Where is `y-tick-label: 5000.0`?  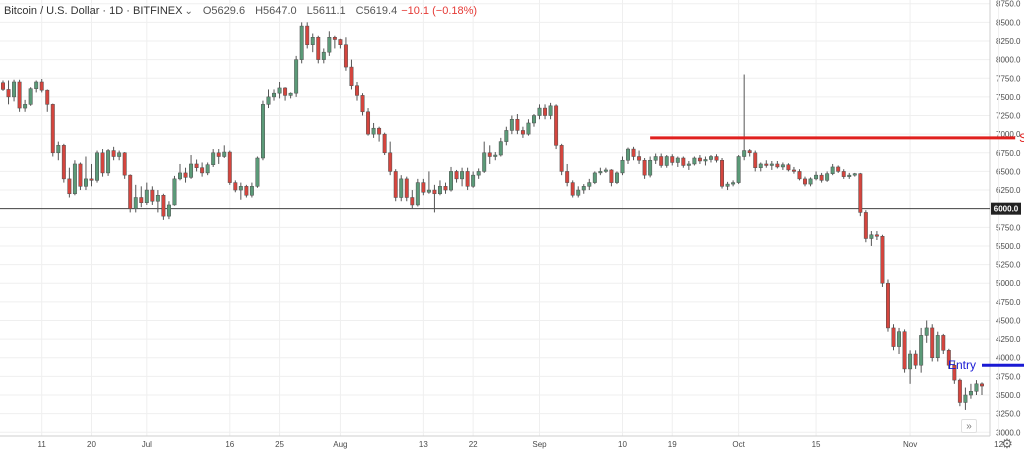 y-tick-label: 5000.0 is located at coordinates (1008, 283).